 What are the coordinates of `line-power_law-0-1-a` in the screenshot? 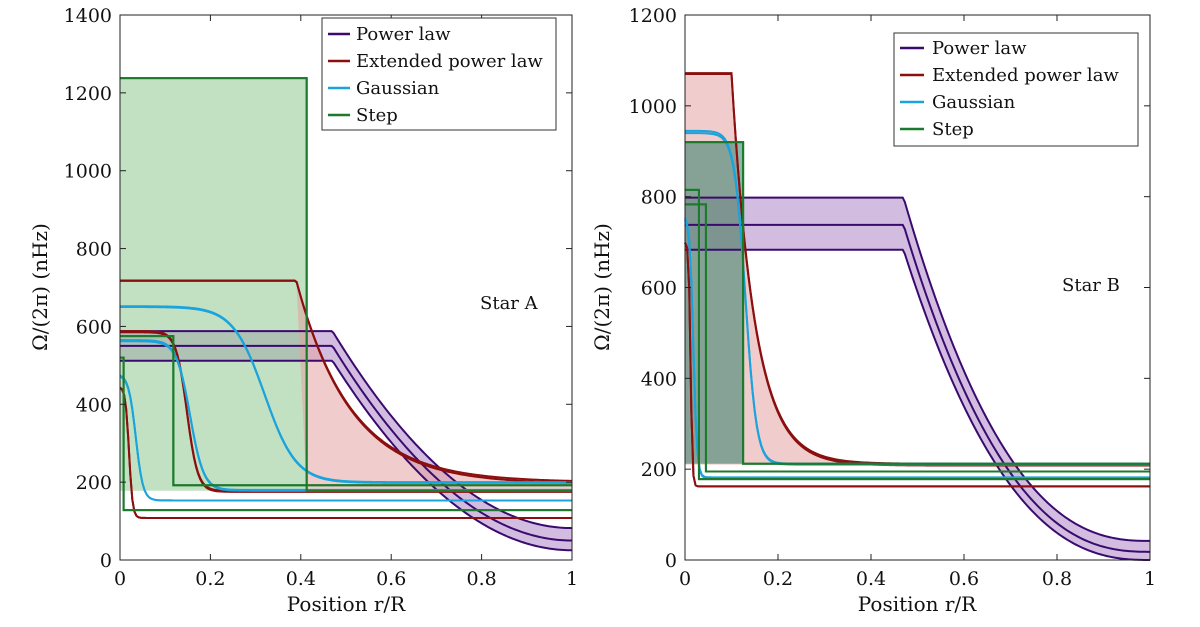 It's located at (346, 443).